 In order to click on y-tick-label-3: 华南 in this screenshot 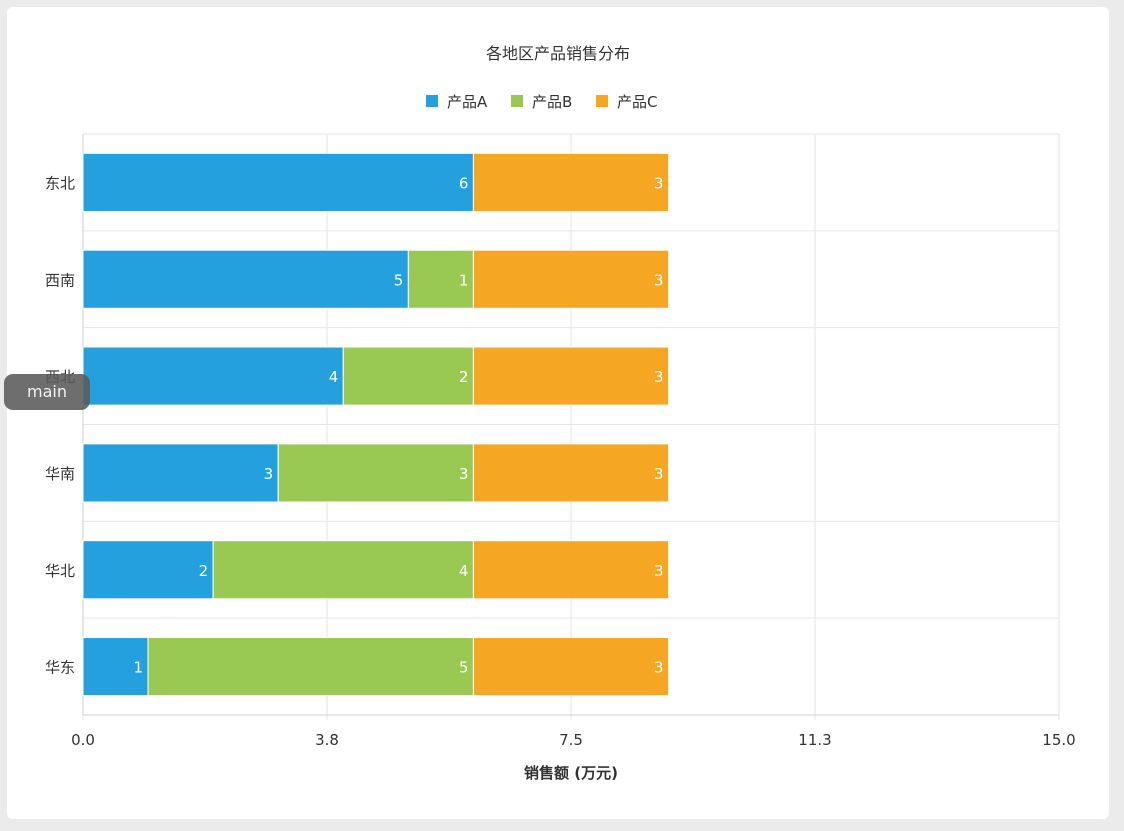, I will do `click(60, 474)`.